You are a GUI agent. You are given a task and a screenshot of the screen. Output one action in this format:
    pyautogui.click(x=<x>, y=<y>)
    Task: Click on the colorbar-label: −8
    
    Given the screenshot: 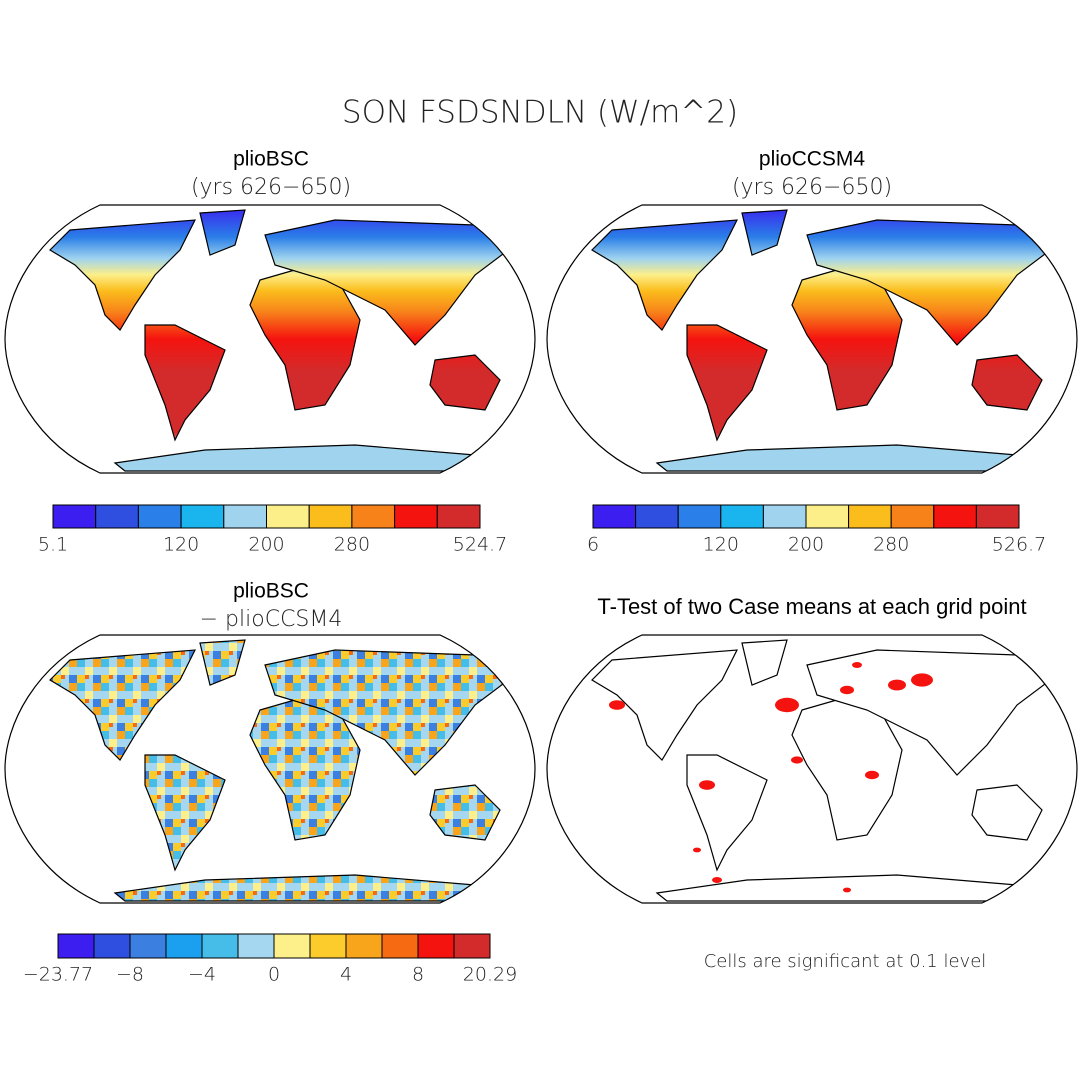 What is the action you would take?
    pyautogui.click(x=130, y=975)
    